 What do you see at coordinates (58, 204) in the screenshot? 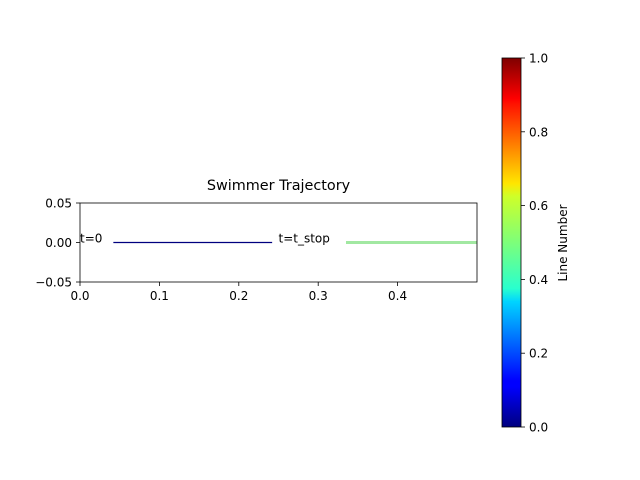
I see `y-tick-label: 0.05` at bounding box center [58, 204].